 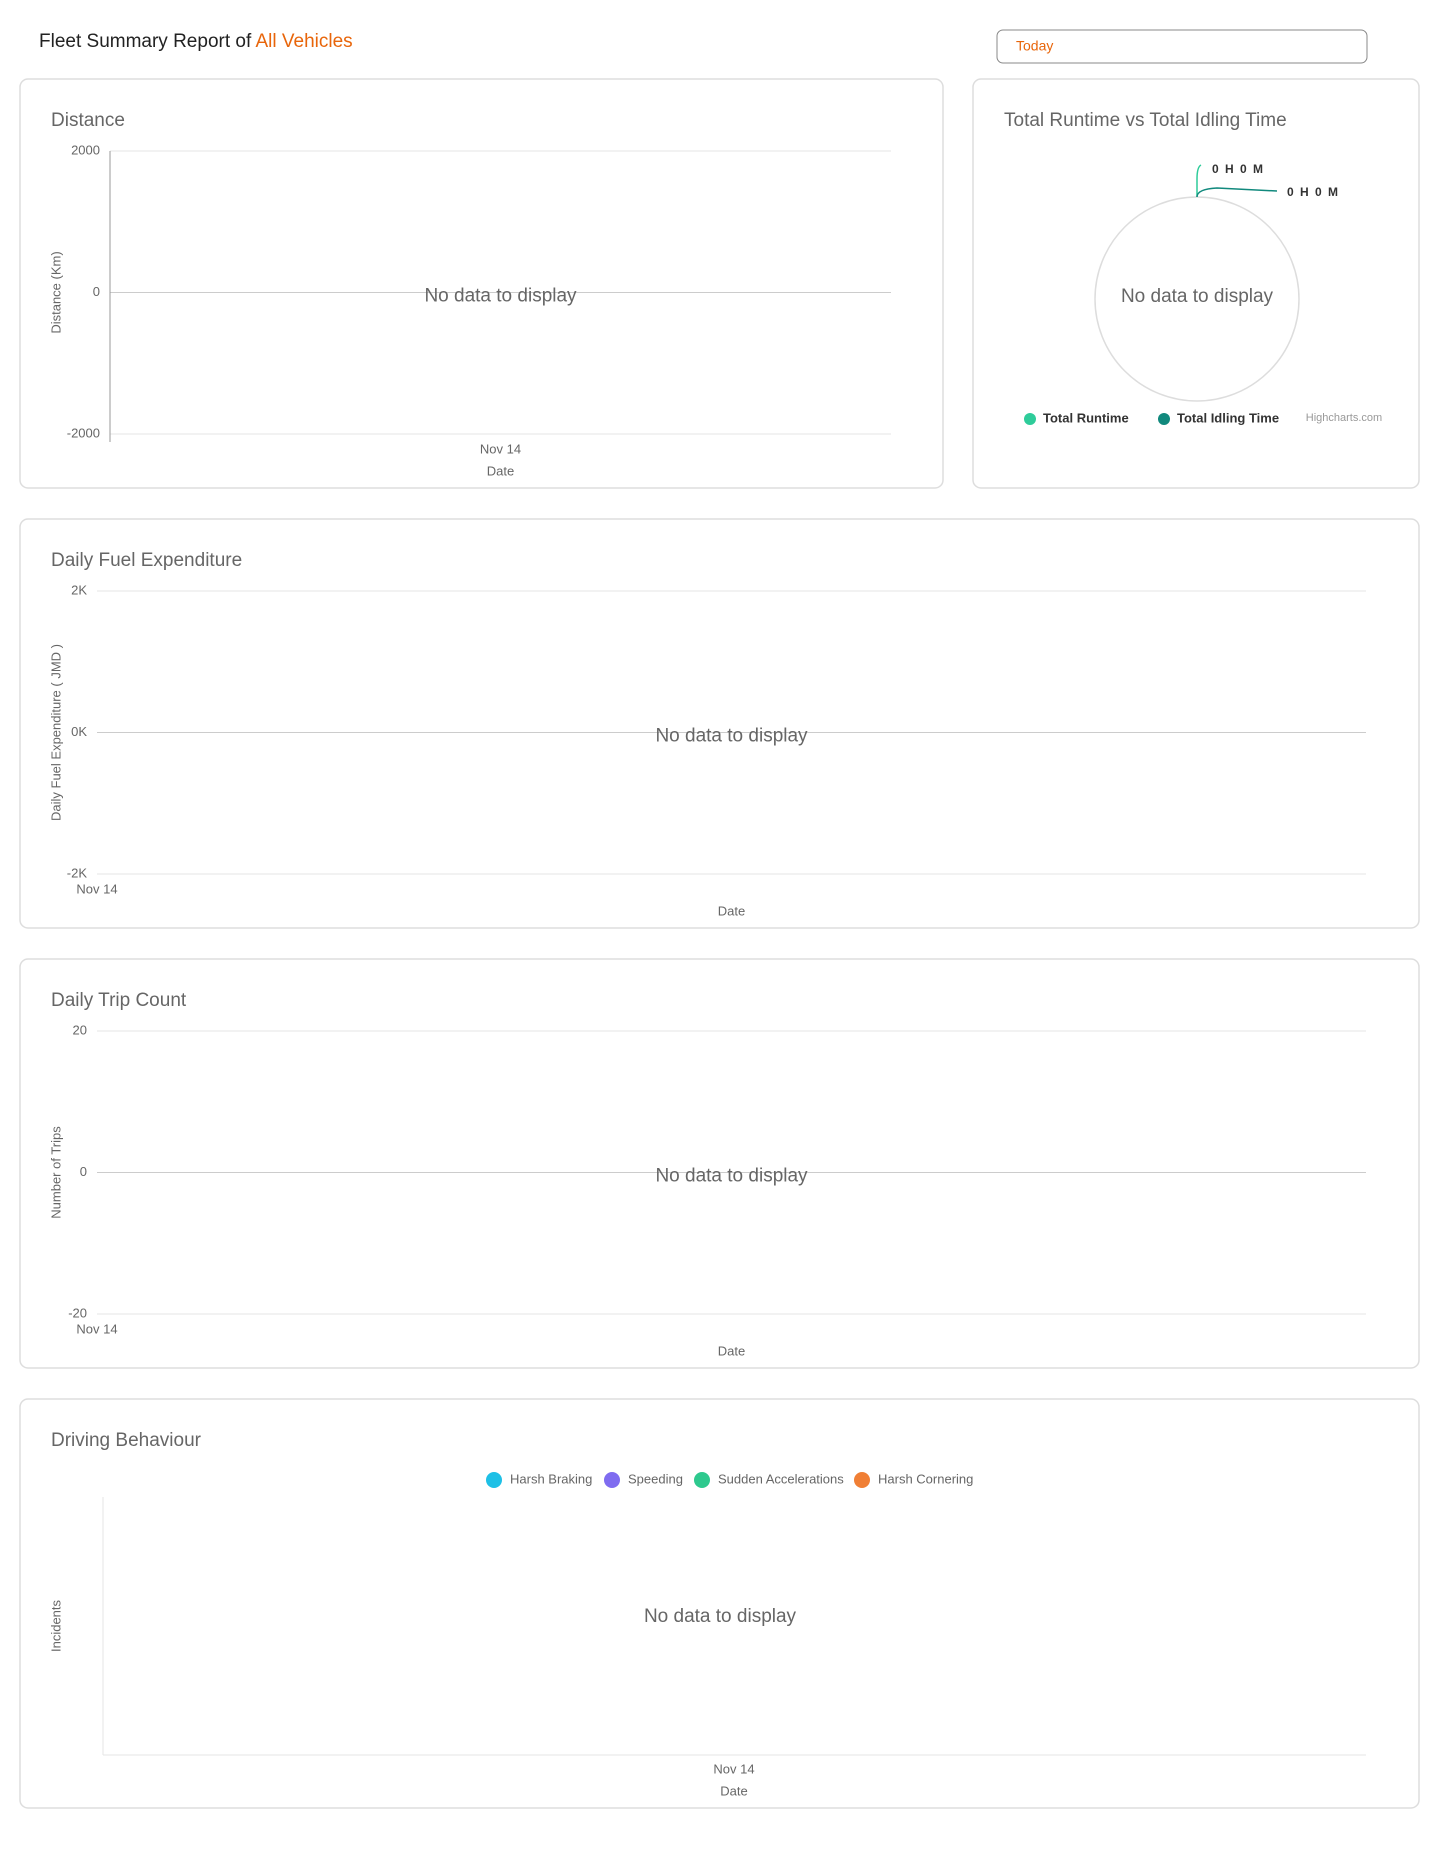 What do you see at coordinates (119, 1000) in the screenshot?
I see `panel-title: Daily Trip Count` at bounding box center [119, 1000].